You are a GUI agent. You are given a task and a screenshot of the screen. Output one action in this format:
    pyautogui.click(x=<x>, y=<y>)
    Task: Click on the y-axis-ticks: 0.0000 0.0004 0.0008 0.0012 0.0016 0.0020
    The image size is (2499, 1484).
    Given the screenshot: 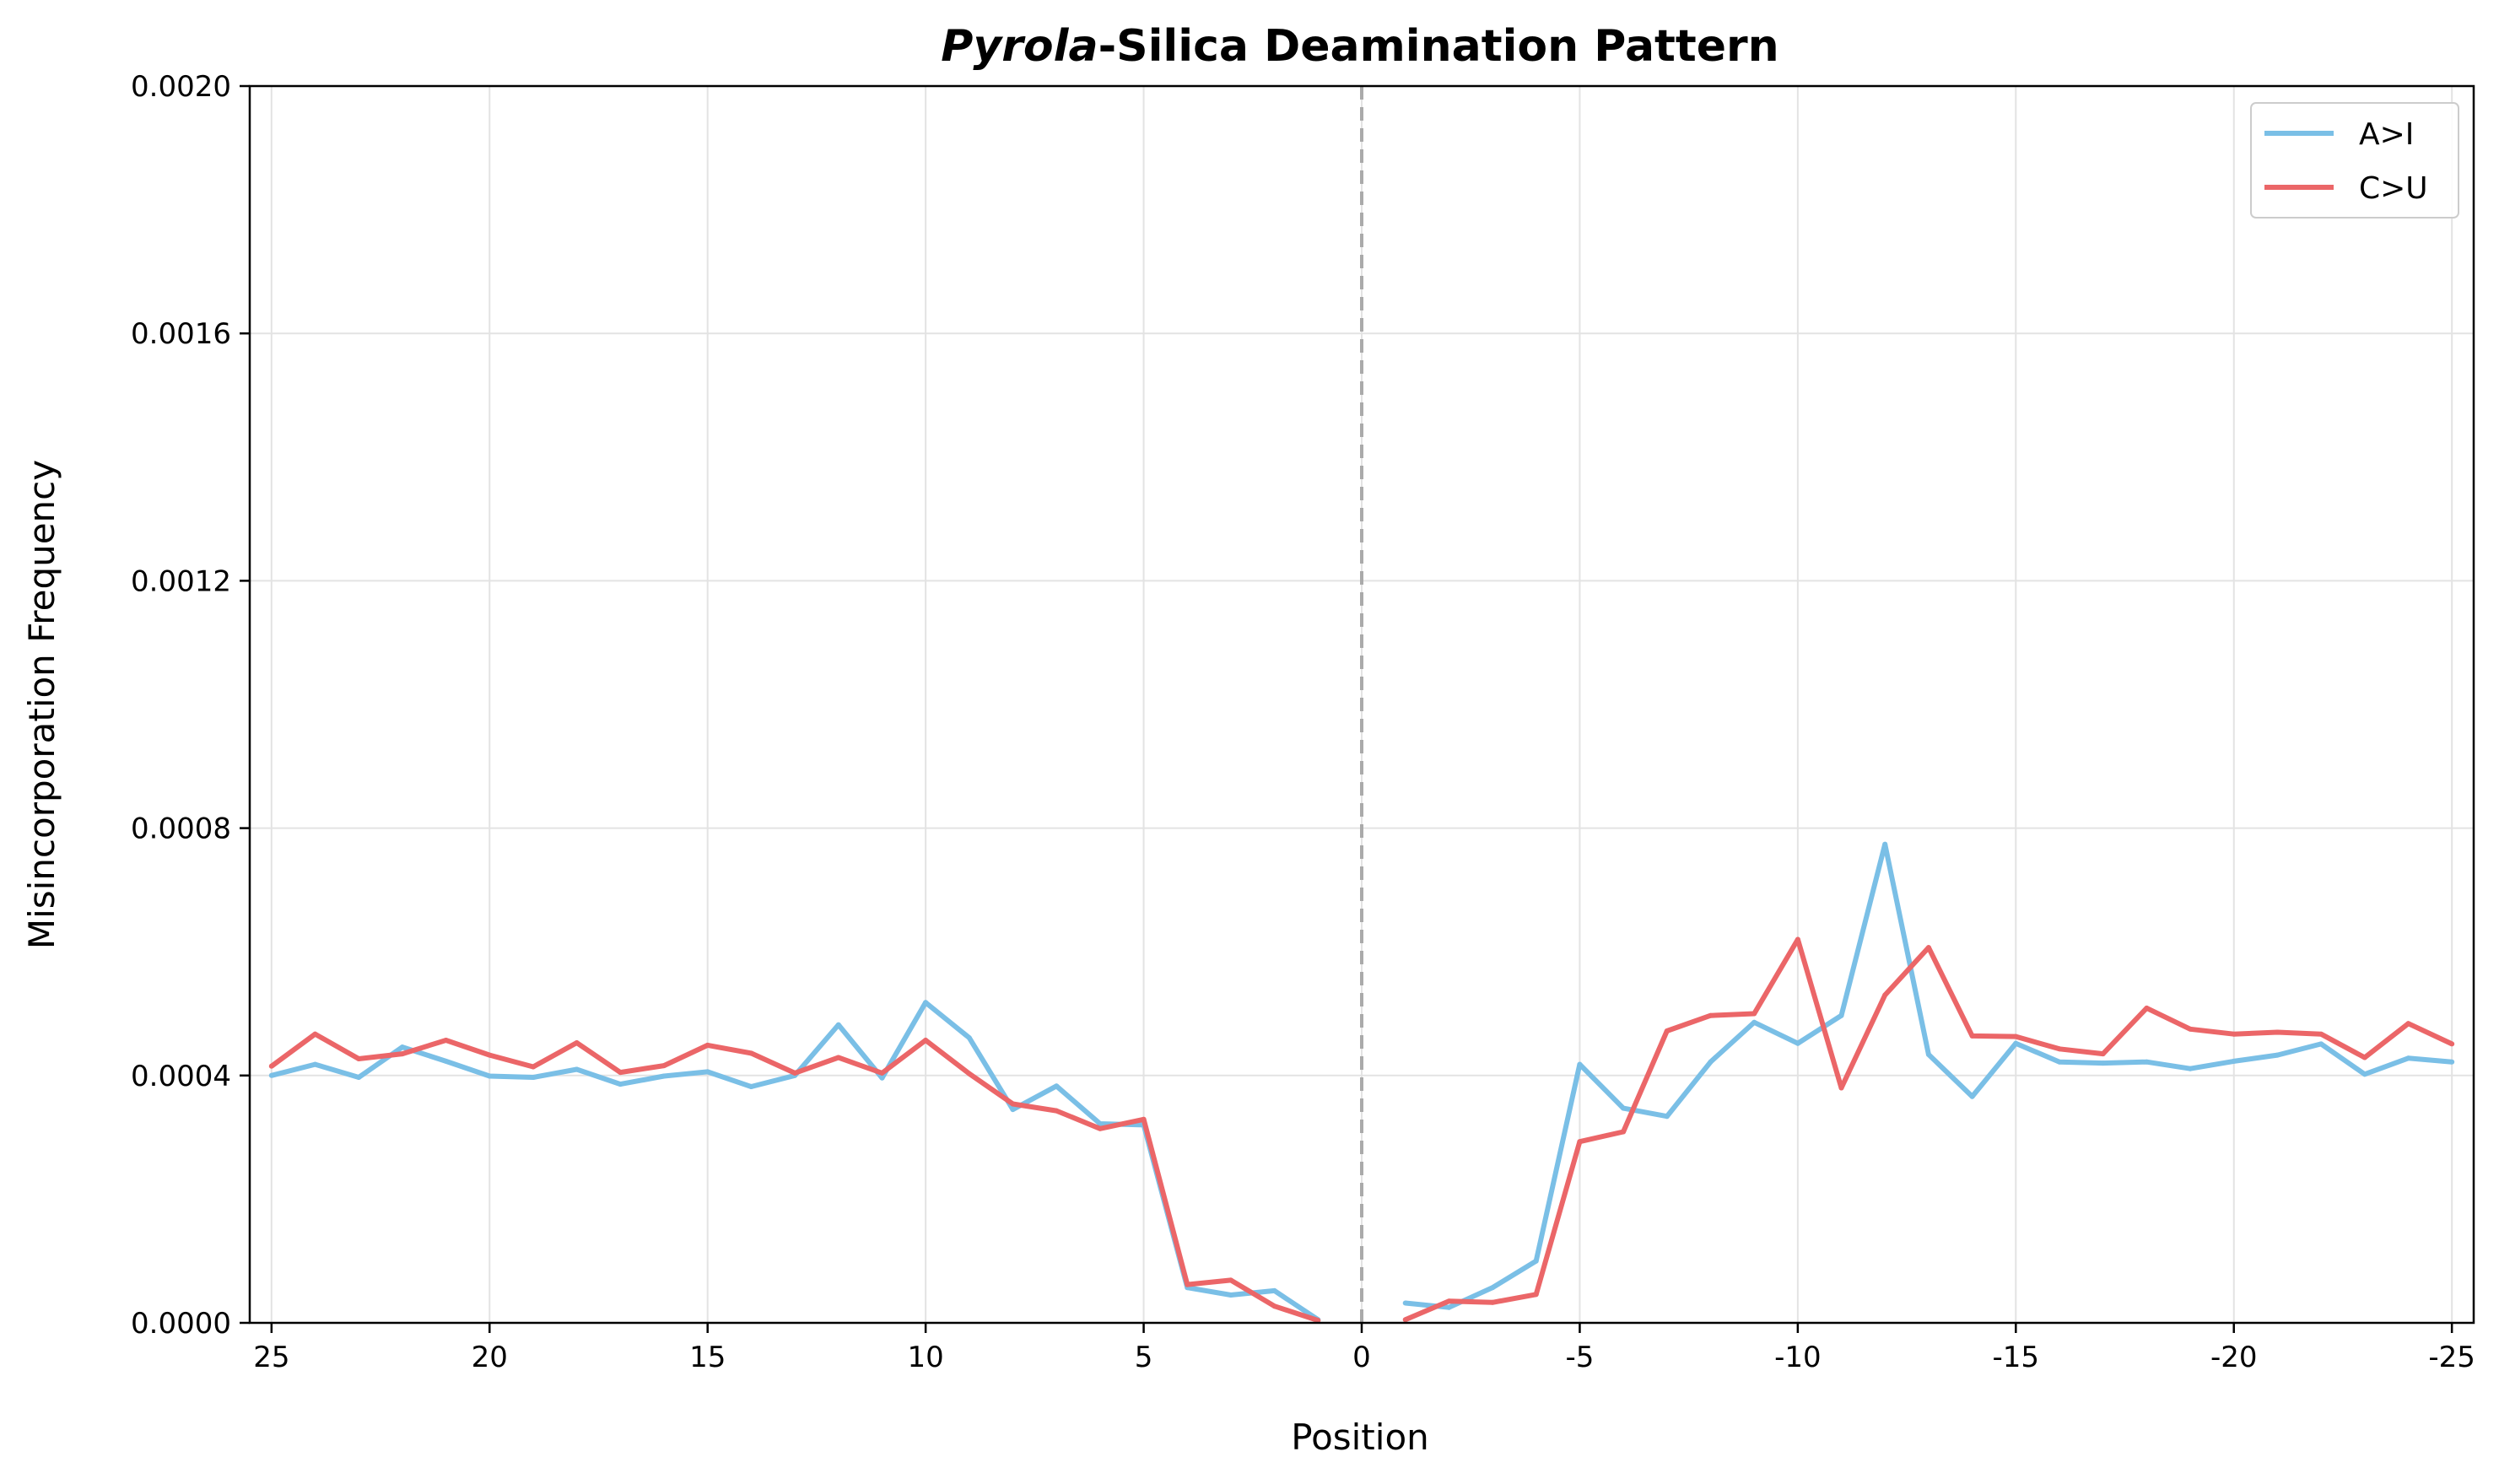 What is the action you would take?
    pyautogui.click(x=190, y=705)
    